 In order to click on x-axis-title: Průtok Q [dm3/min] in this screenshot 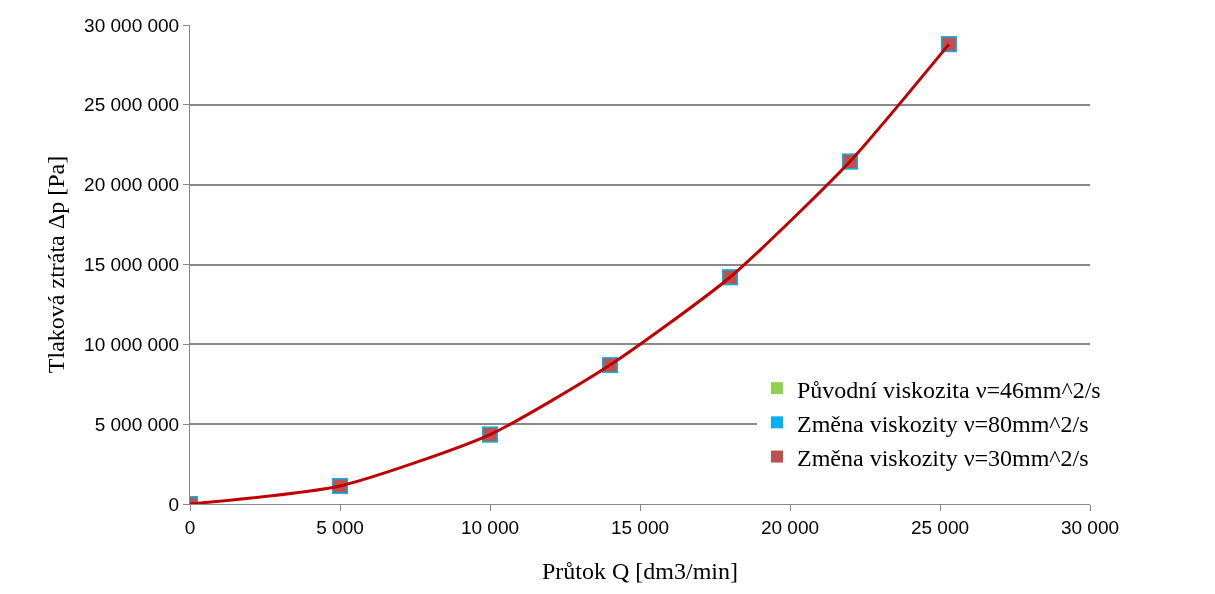, I will do `click(640, 571)`.